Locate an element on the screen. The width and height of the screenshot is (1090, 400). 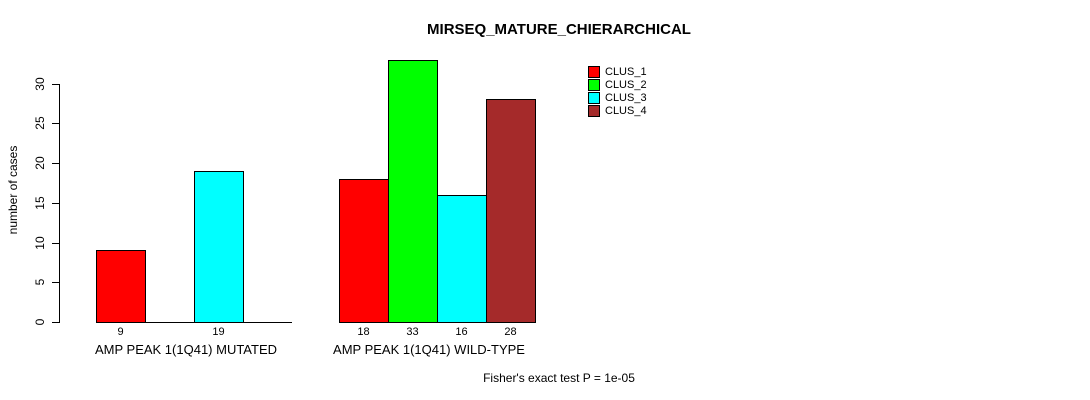
y-axis-tick-label: 0 is located at coordinates (40, 322).